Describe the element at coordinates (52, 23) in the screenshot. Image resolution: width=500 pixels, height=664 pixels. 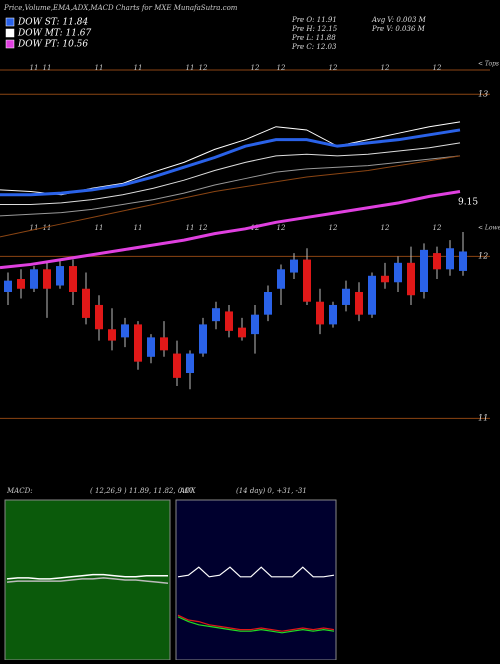
I see `legend-label: DOW ST: 11.84` at that location.